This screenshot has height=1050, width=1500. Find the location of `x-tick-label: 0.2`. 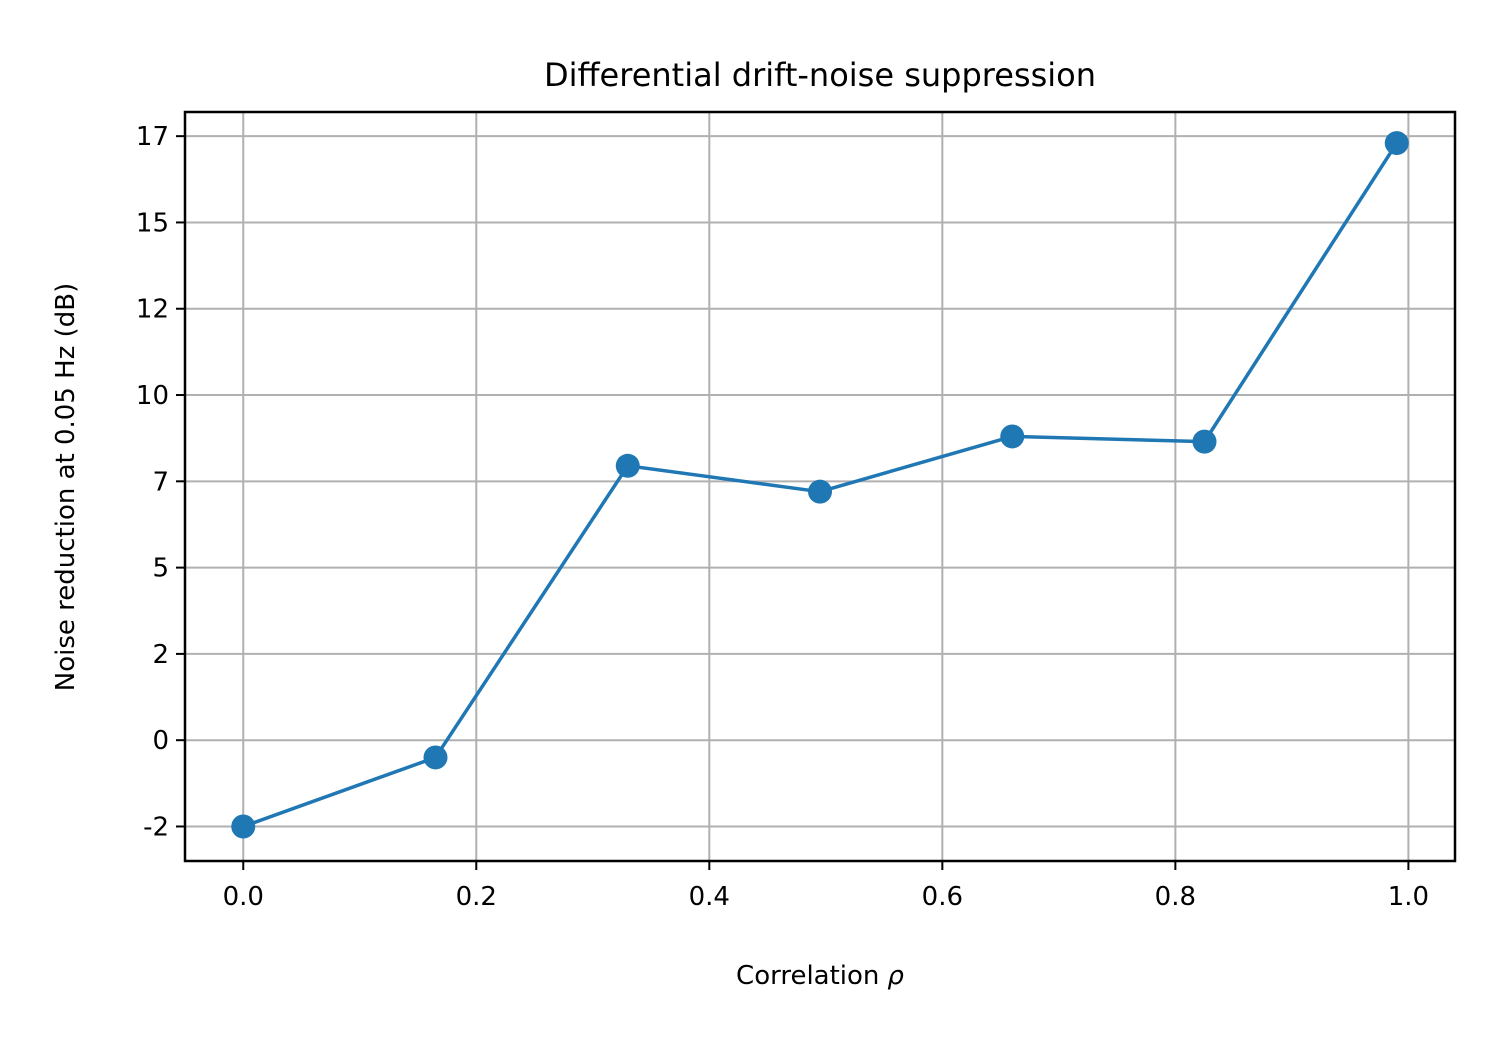

x-tick-label: 0.2 is located at coordinates (476, 897).